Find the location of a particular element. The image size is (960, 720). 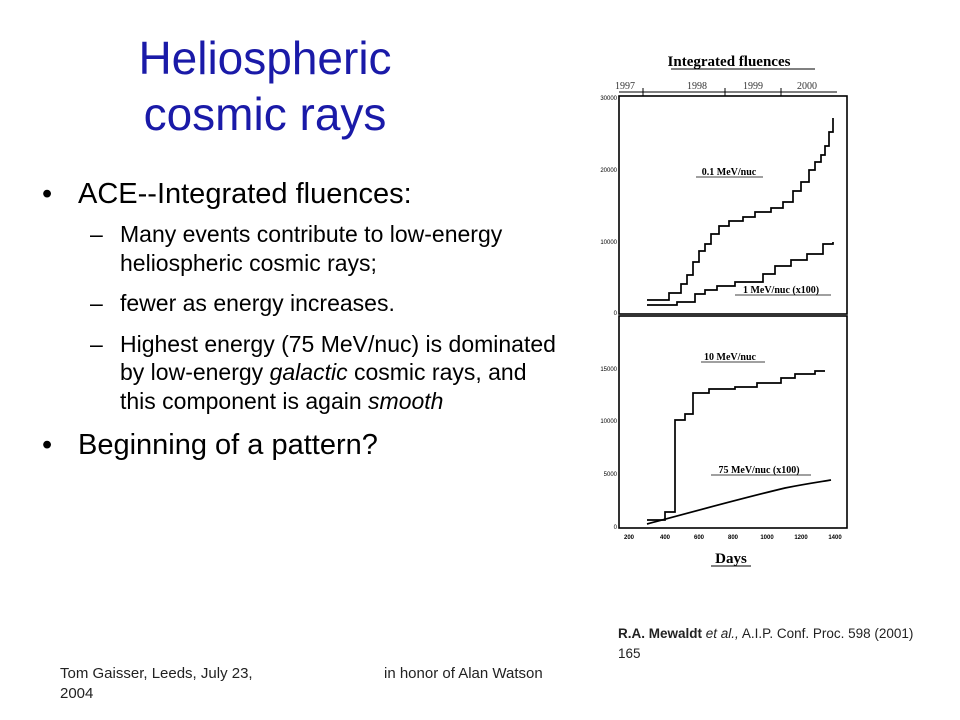

year-1998: 1998 is located at coordinates (697, 86).